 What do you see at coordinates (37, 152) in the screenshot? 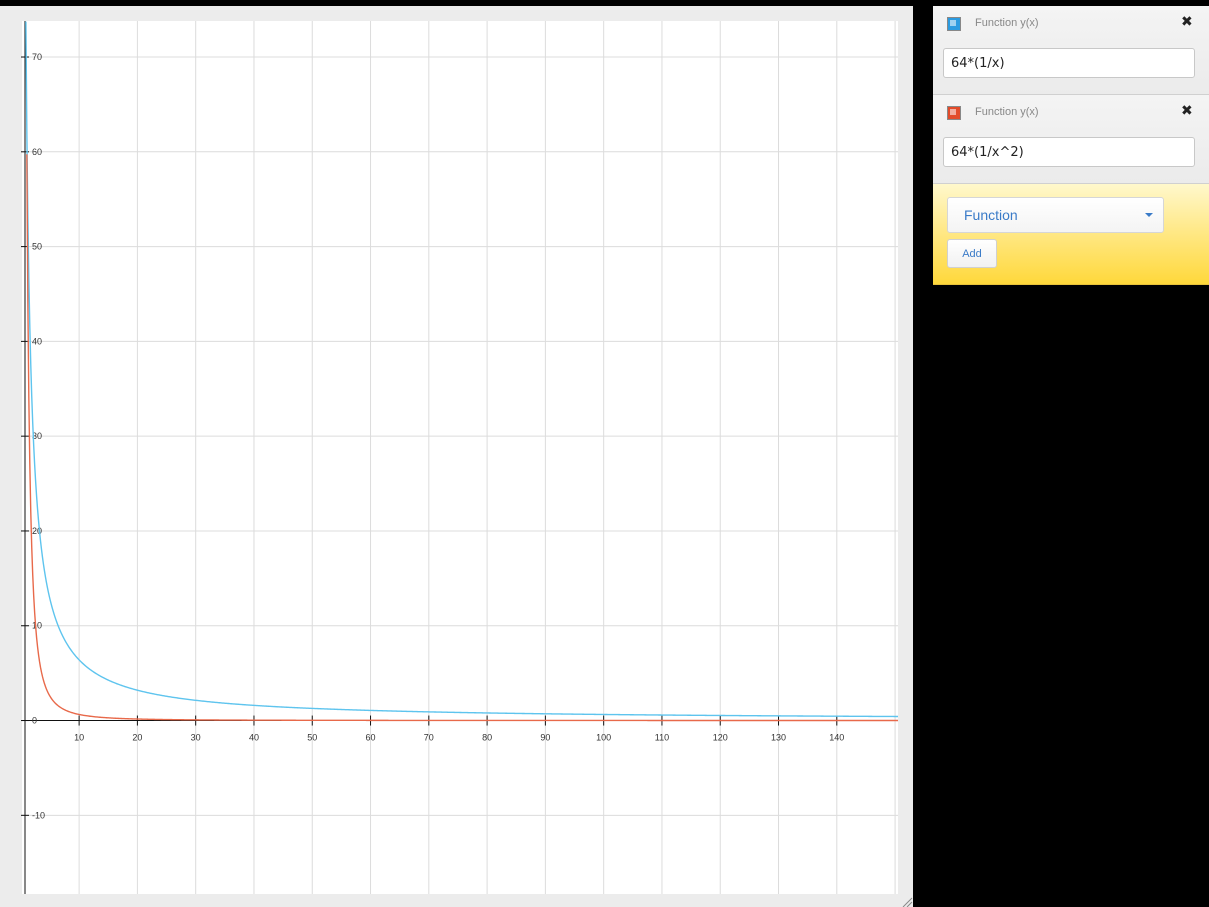
I see `y-tick-label: 60` at bounding box center [37, 152].